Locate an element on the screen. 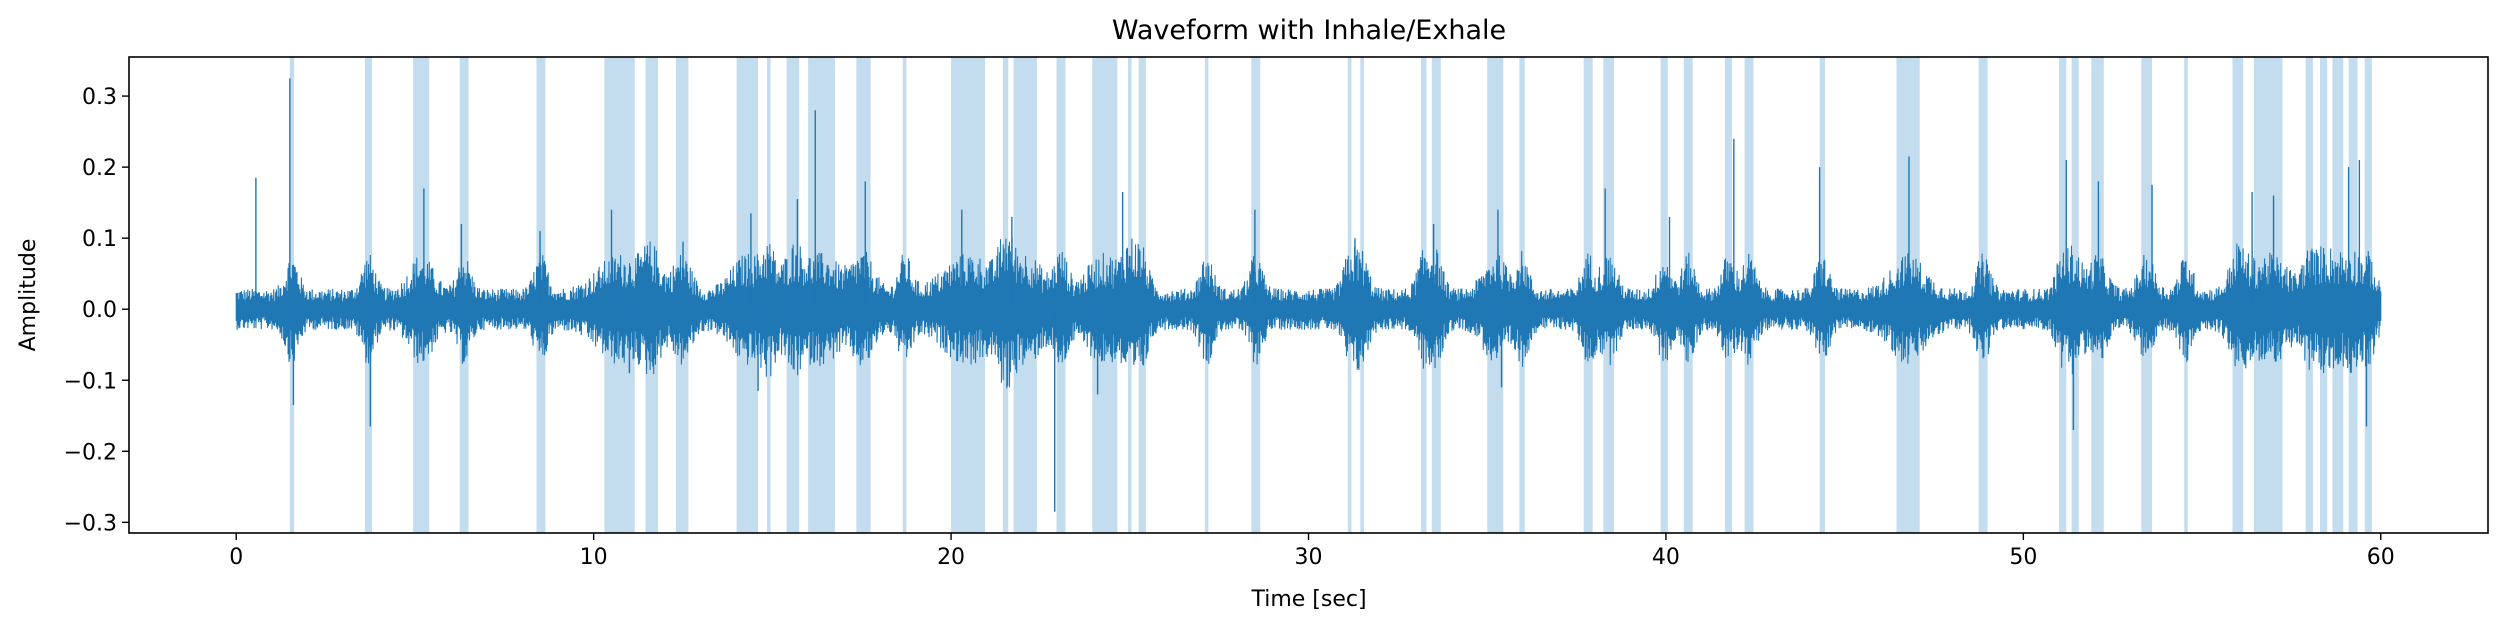 This screenshot has height=627, width=2500. y-tick-label: 0.2 is located at coordinates (99, 168).